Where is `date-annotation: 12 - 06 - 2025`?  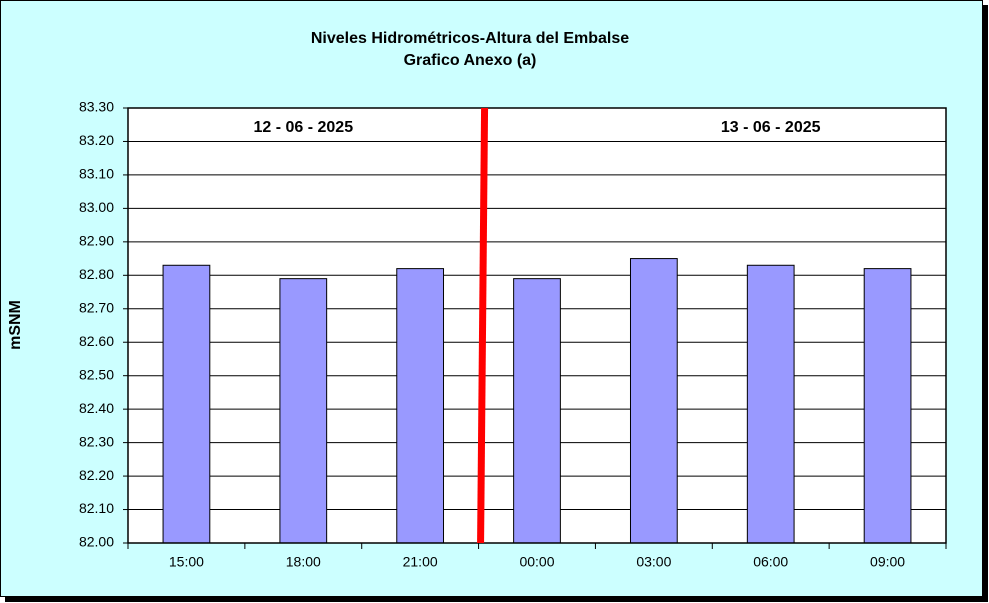
date-annotation: 12 - 06 - 2025 is located at coordinates (303, 127).